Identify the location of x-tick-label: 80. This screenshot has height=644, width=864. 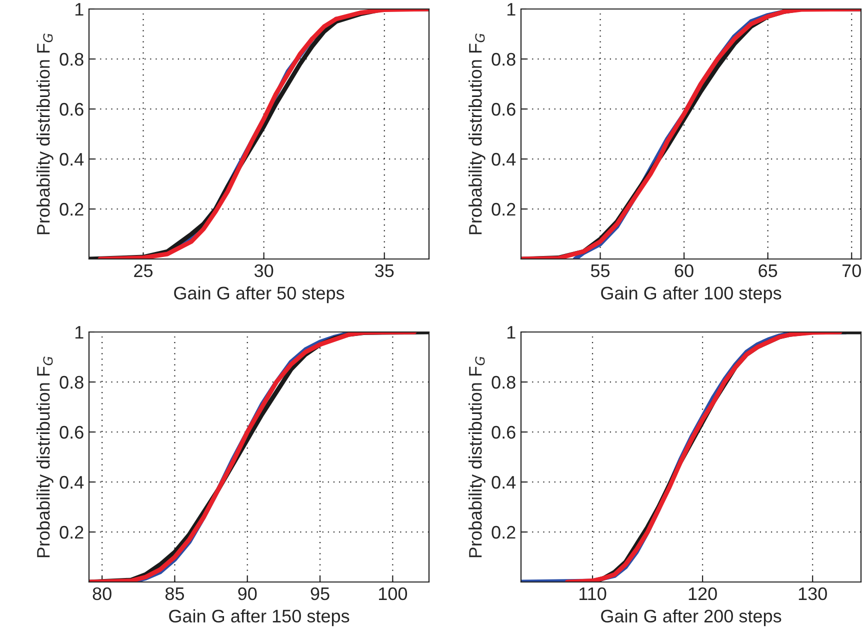
(102, 593).